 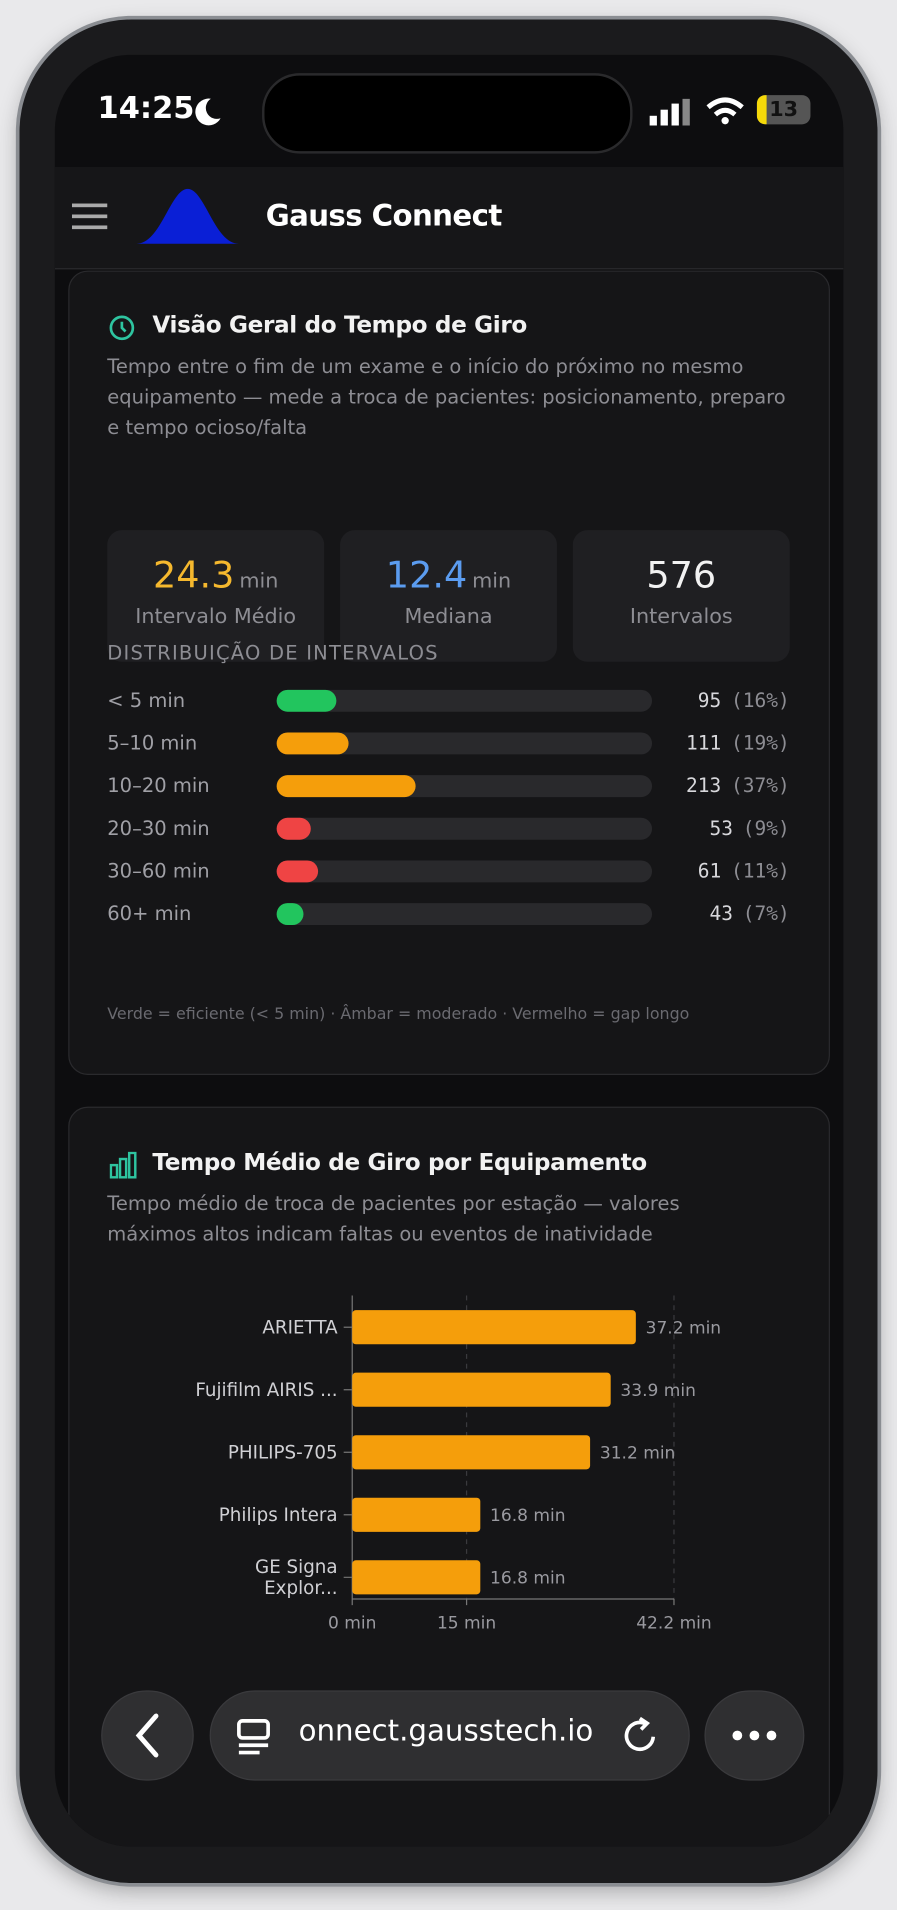 What do you see at coordinates (725, 111) in the screenshot?
I see `wifi-icon` at bounding box center [725, 111].